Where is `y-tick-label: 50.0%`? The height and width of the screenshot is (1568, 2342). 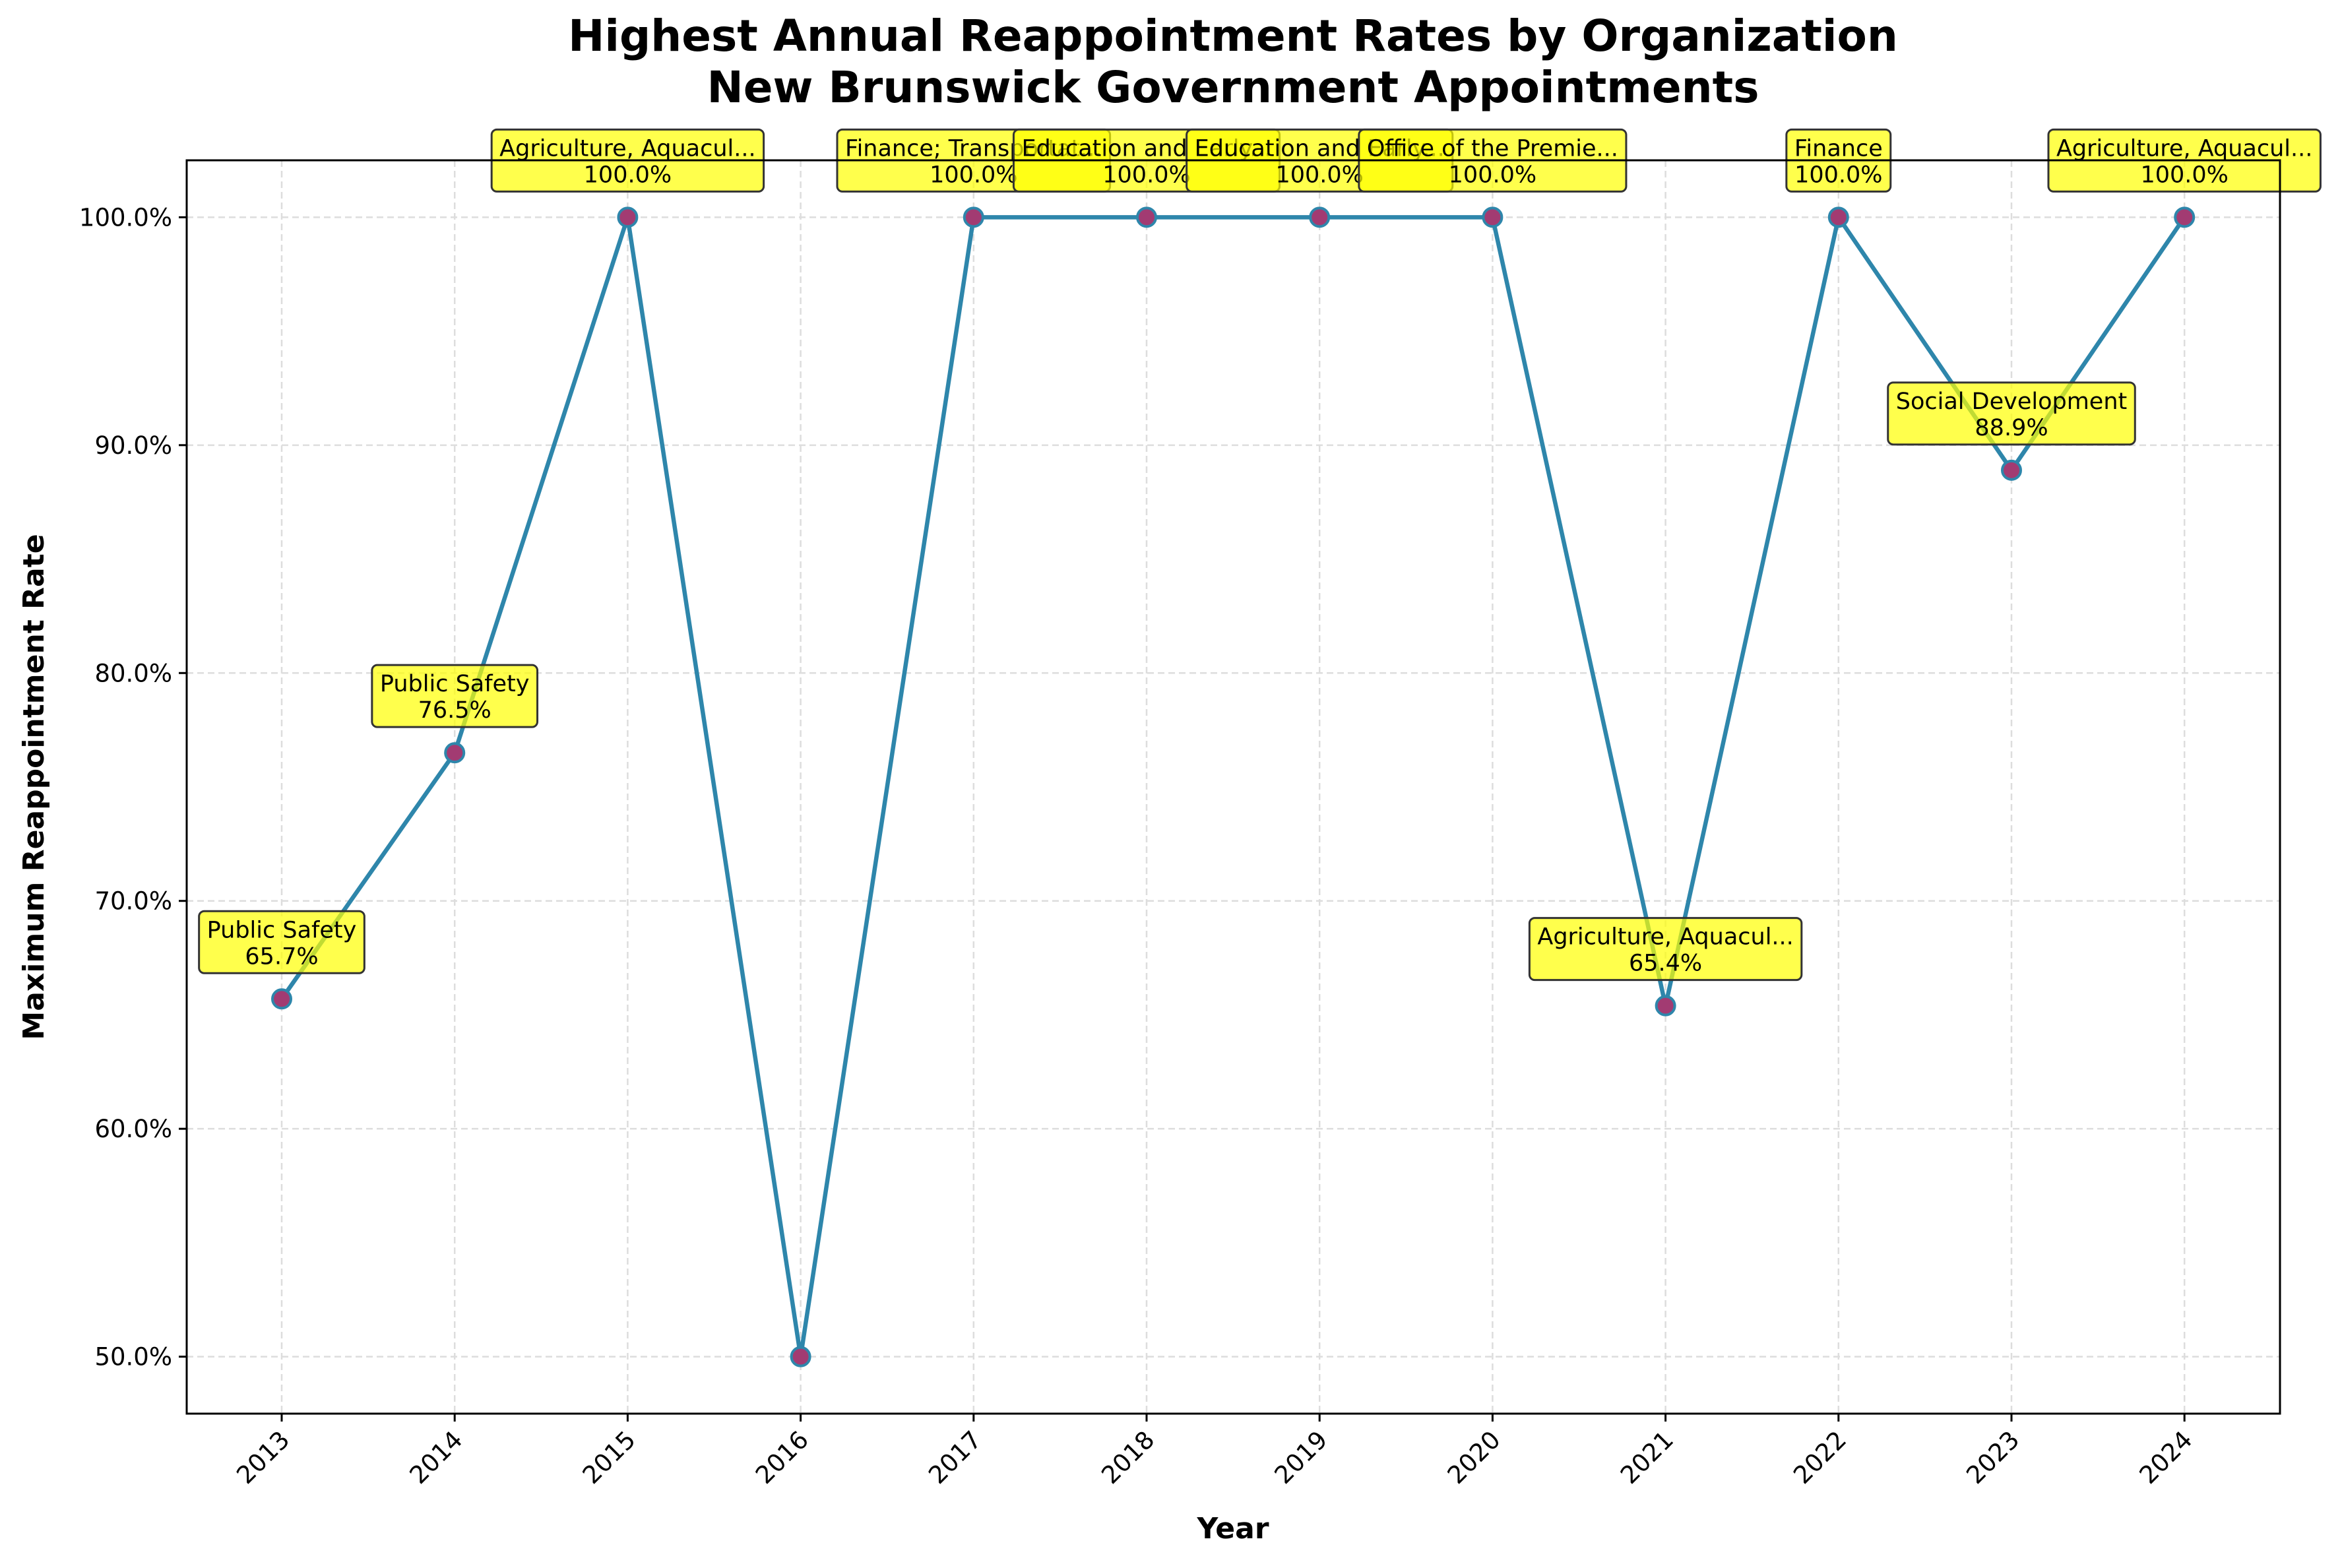
y-tick-label: 50.0% is located at coordinates (133, 1357).